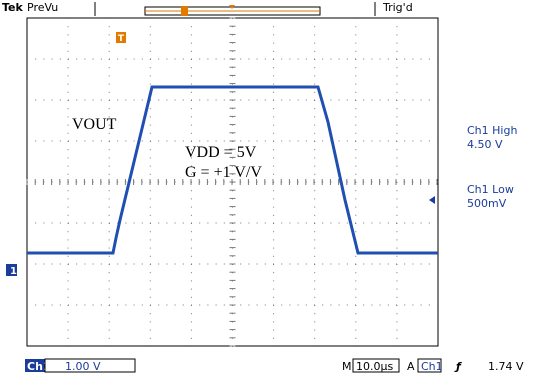  Describe the element at coordinates (184, 11) in the screenshot. I see `record-marker` at that location.